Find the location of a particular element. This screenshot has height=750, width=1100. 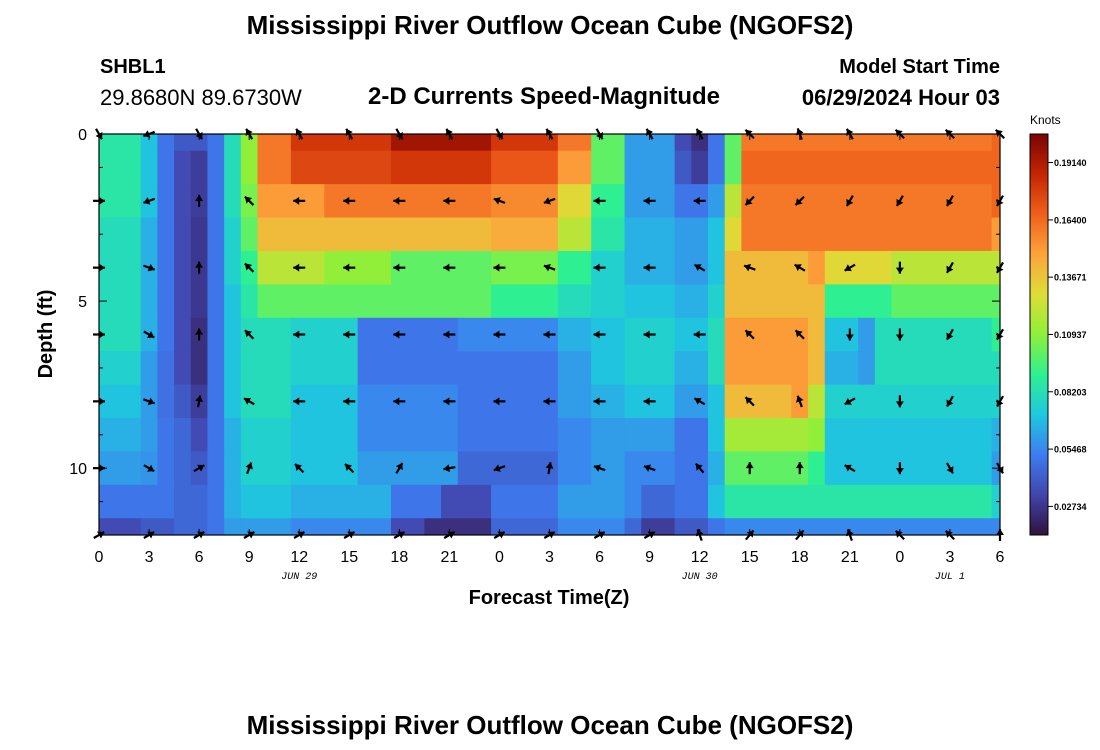

y-axis-label: Depth (ft) is located at coordinates (46, 334).